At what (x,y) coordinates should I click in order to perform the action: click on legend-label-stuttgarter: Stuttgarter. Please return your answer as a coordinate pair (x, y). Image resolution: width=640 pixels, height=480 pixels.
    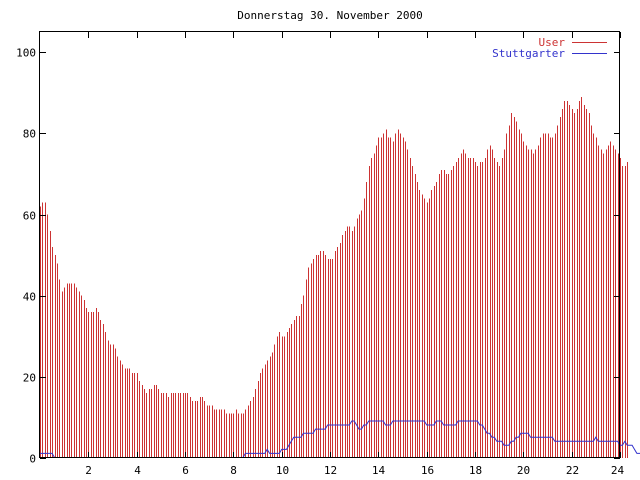
    Looking at the image, I should click on (528, 53).